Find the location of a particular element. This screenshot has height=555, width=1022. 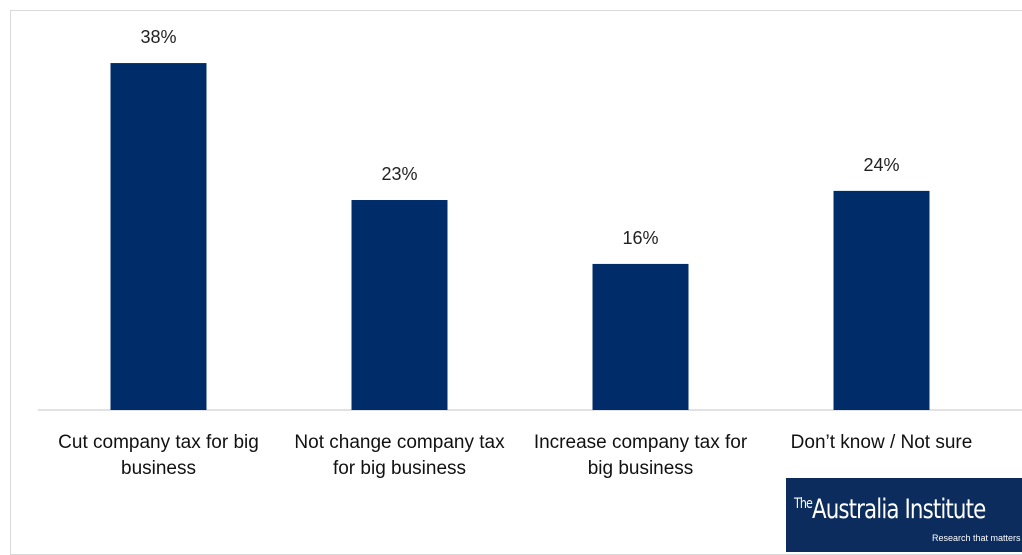

value-label: 24% is located at coordinates (881, 165).